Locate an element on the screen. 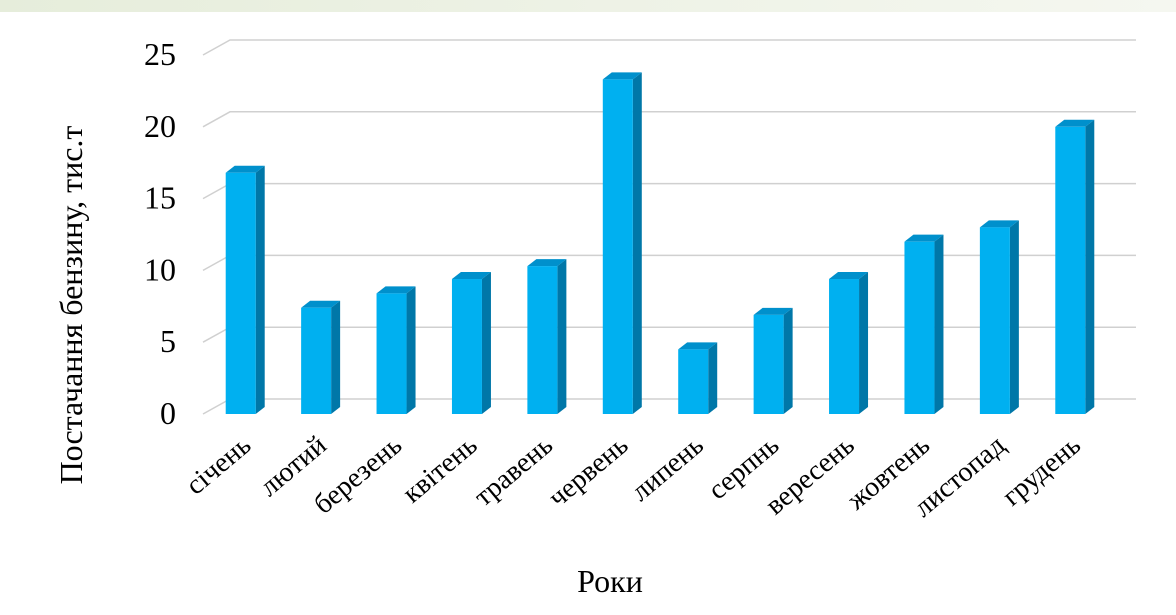 The height and width of the screenshot is (615, 1176). y-axis-title: Постачання бензину, тис.т is located at coordinates (71, 305).